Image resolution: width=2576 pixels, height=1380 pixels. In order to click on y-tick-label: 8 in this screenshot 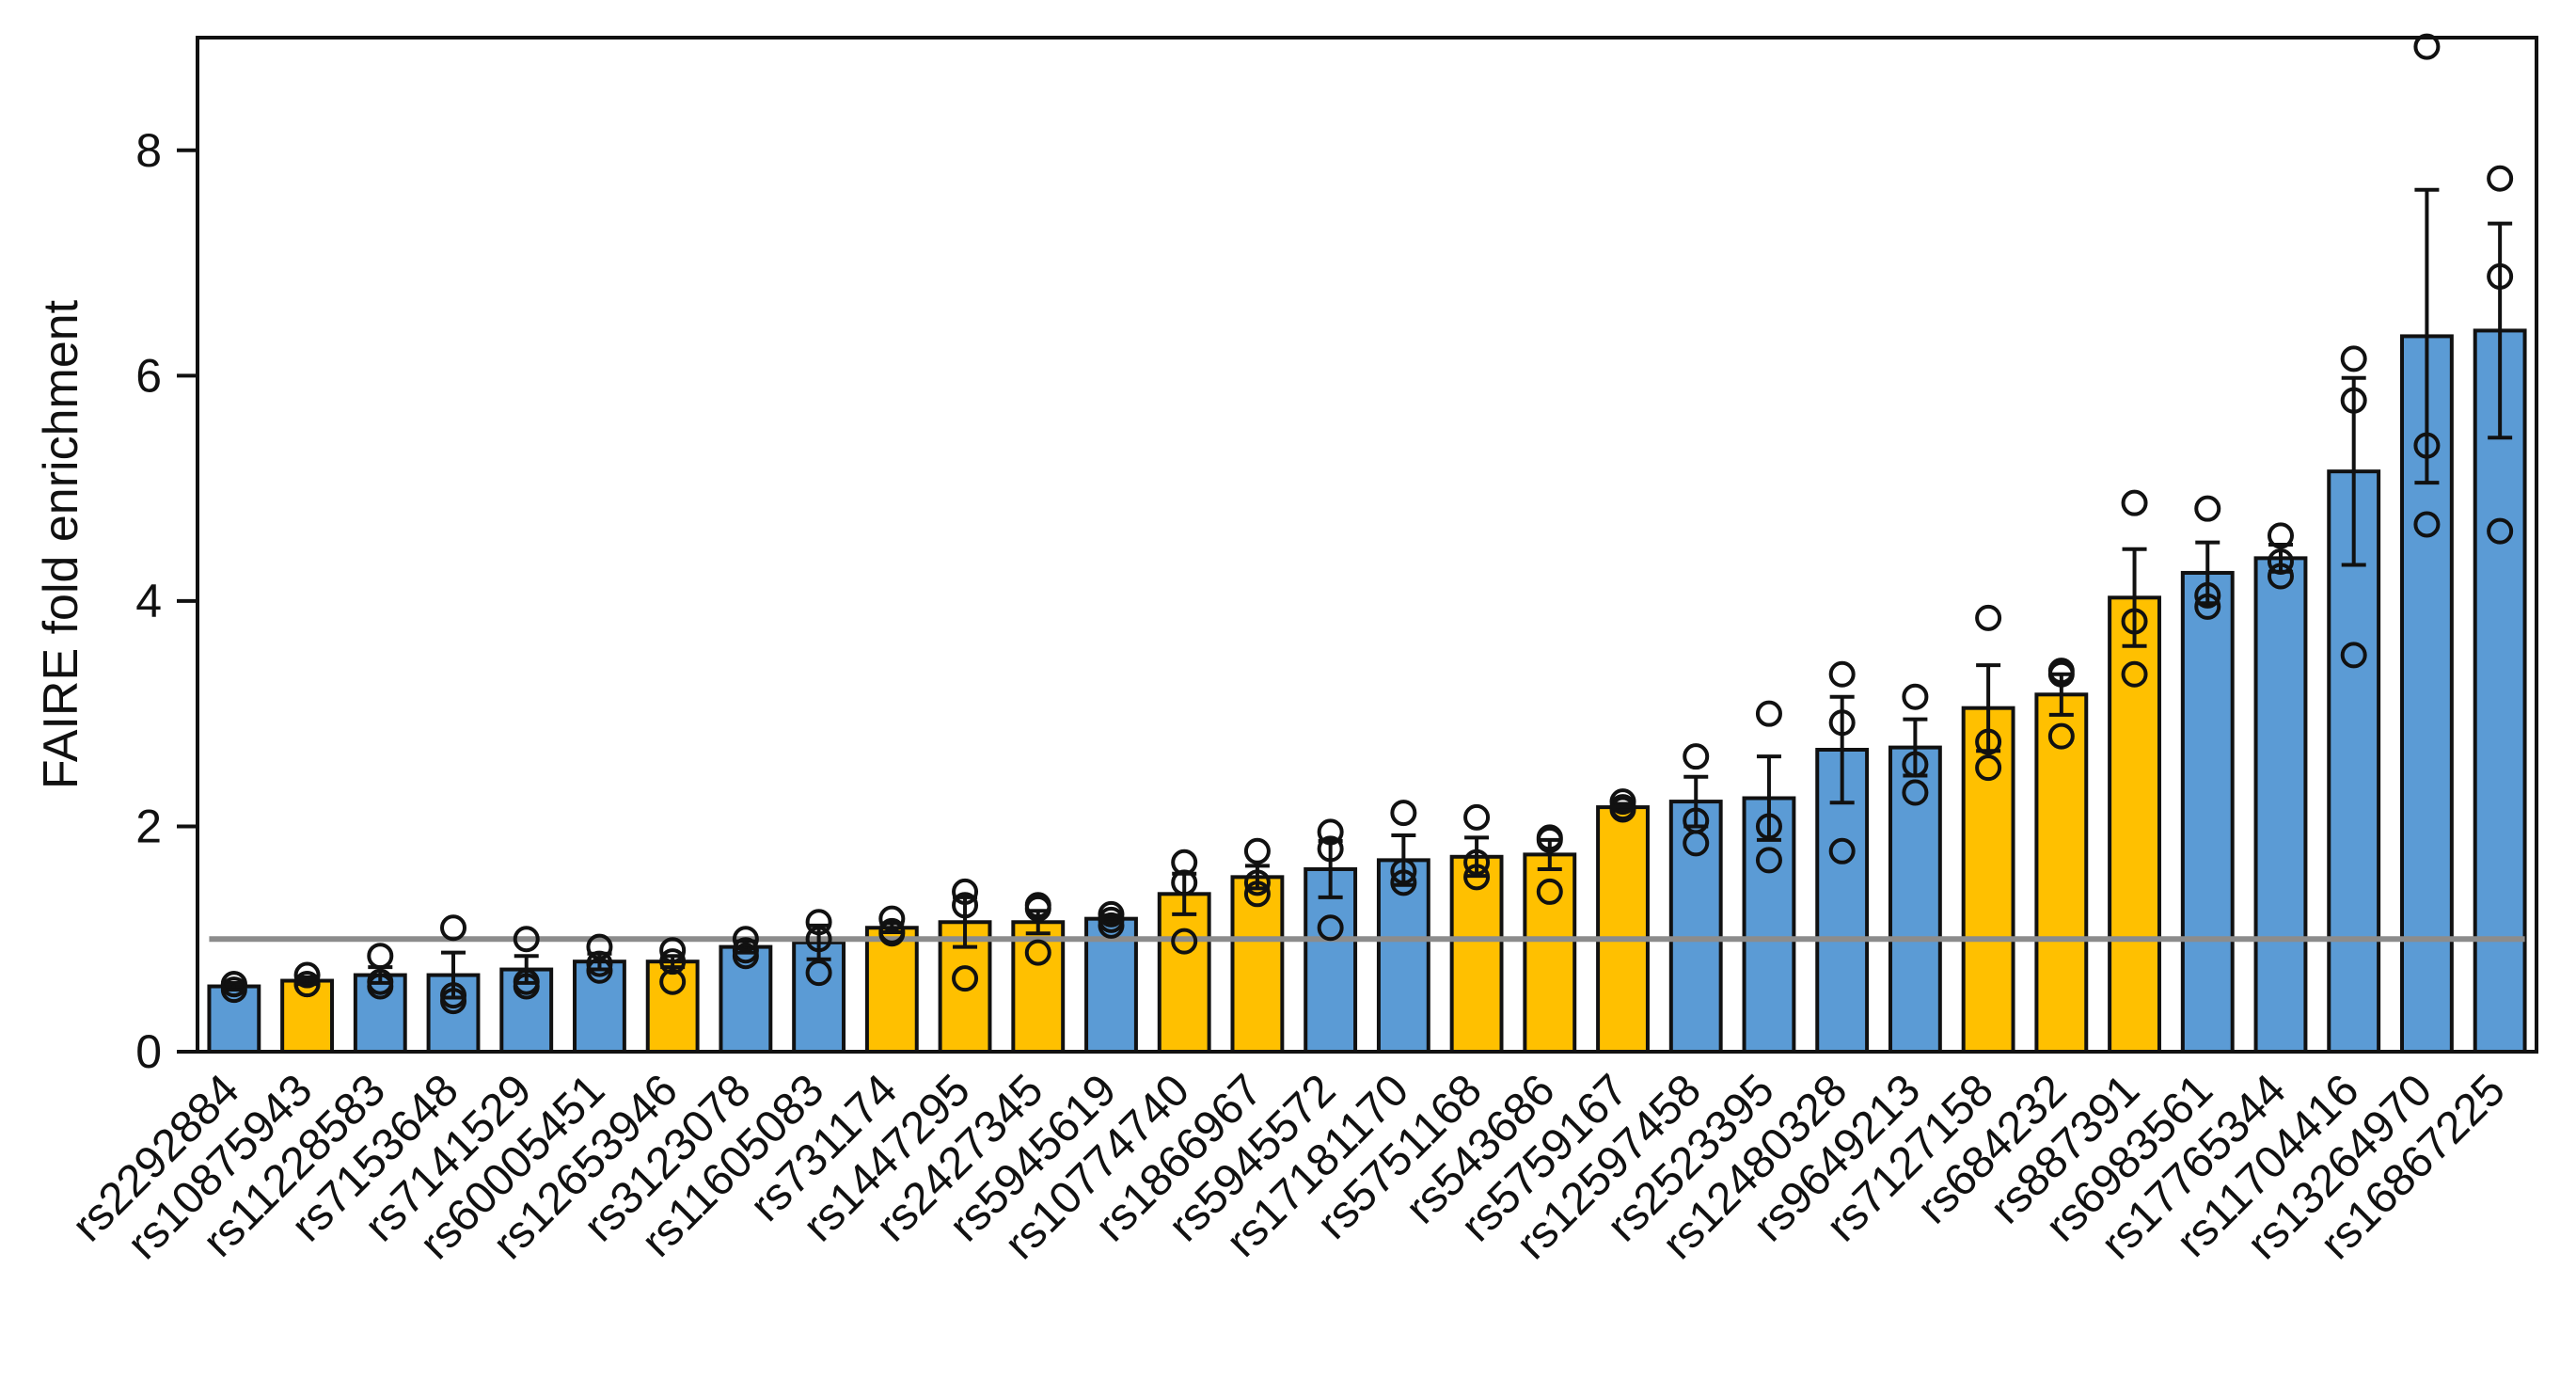, I will do `click(148, 150)`.